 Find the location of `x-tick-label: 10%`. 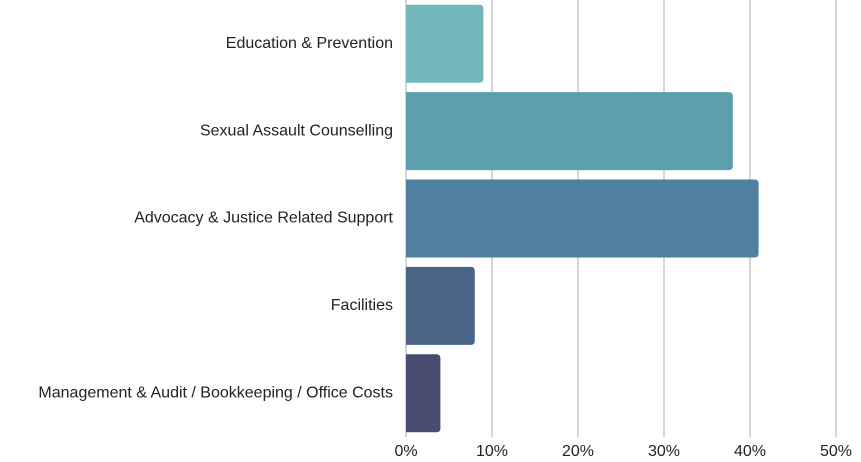

x-tick-label: 10% is located at coordinates (492, 451).